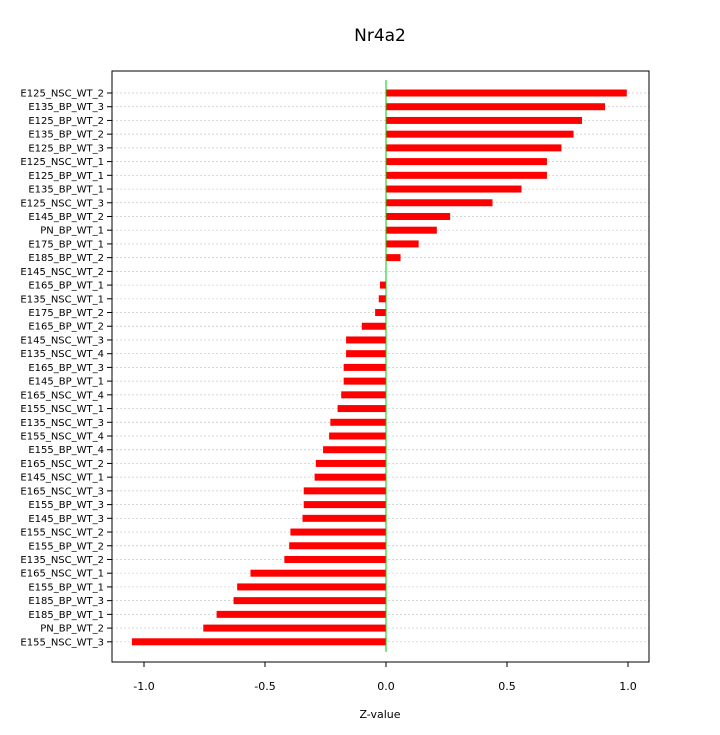 This screenshot has width=720, height=735. I want to click on category-label: E145_NSC_WT_2, so click(62, 272).